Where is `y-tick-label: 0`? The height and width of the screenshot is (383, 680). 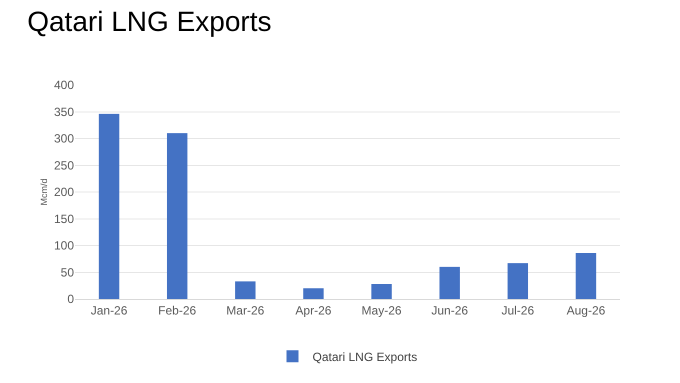 y-tick-label: 0 is located at coordinates (70, 299).